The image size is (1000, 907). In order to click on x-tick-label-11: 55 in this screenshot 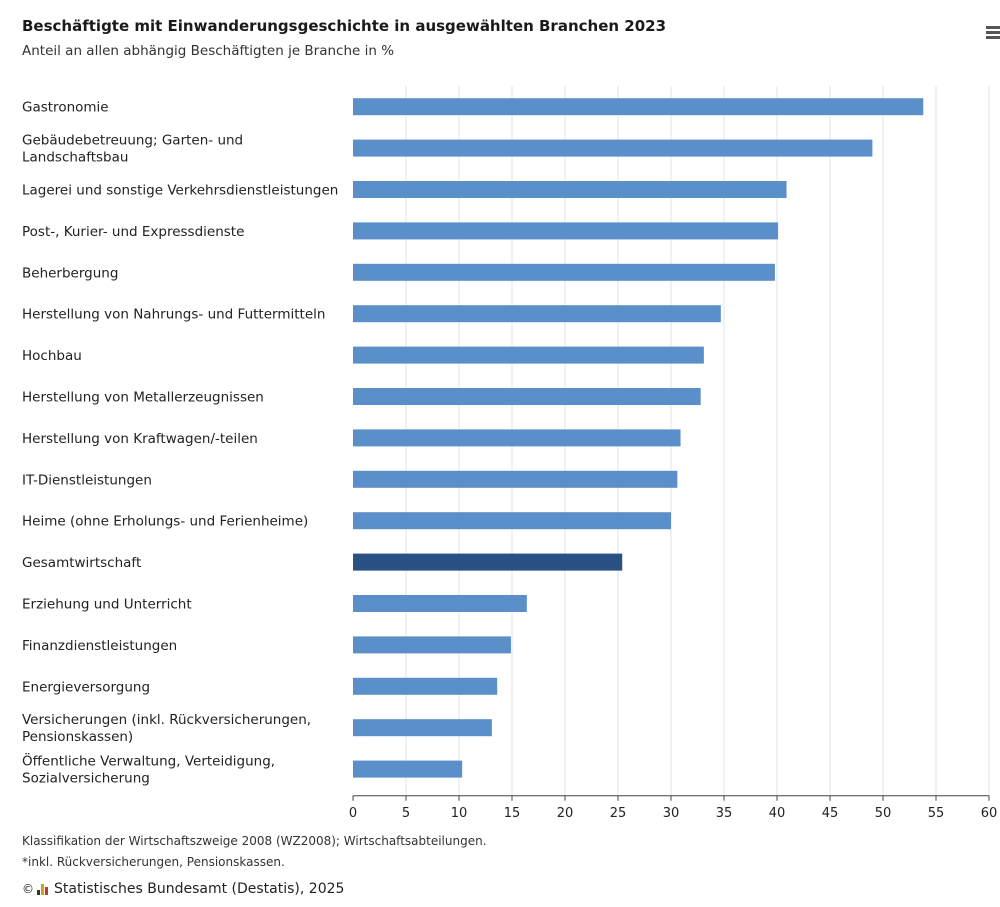, I will do `click(936, 813)`.